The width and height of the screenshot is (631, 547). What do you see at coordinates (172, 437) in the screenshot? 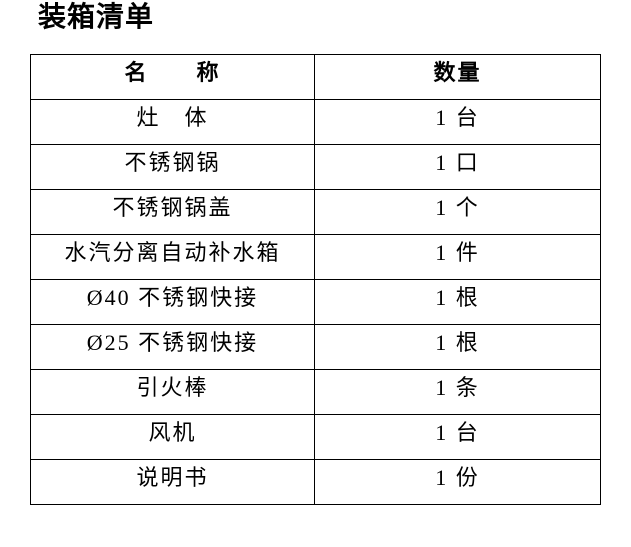
I see `item-name-cell: 风机` at bounding box center [172, 437].